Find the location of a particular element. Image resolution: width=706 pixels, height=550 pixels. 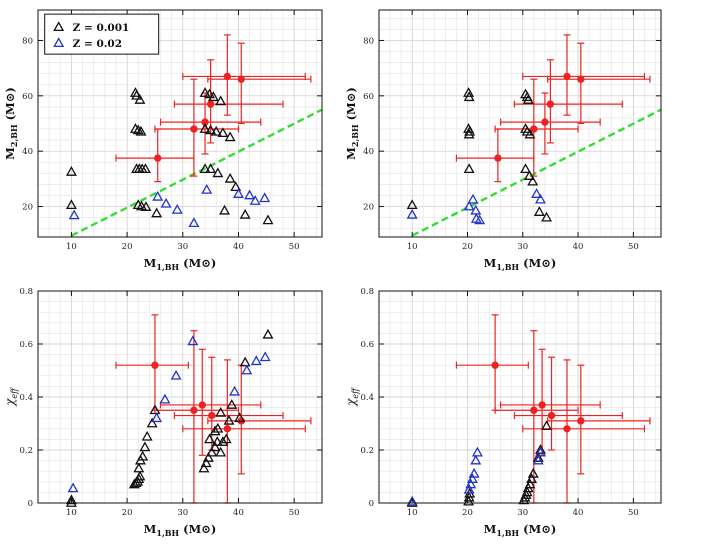

legend-label: Z = 0.001 is located at coordinates (101, 28).